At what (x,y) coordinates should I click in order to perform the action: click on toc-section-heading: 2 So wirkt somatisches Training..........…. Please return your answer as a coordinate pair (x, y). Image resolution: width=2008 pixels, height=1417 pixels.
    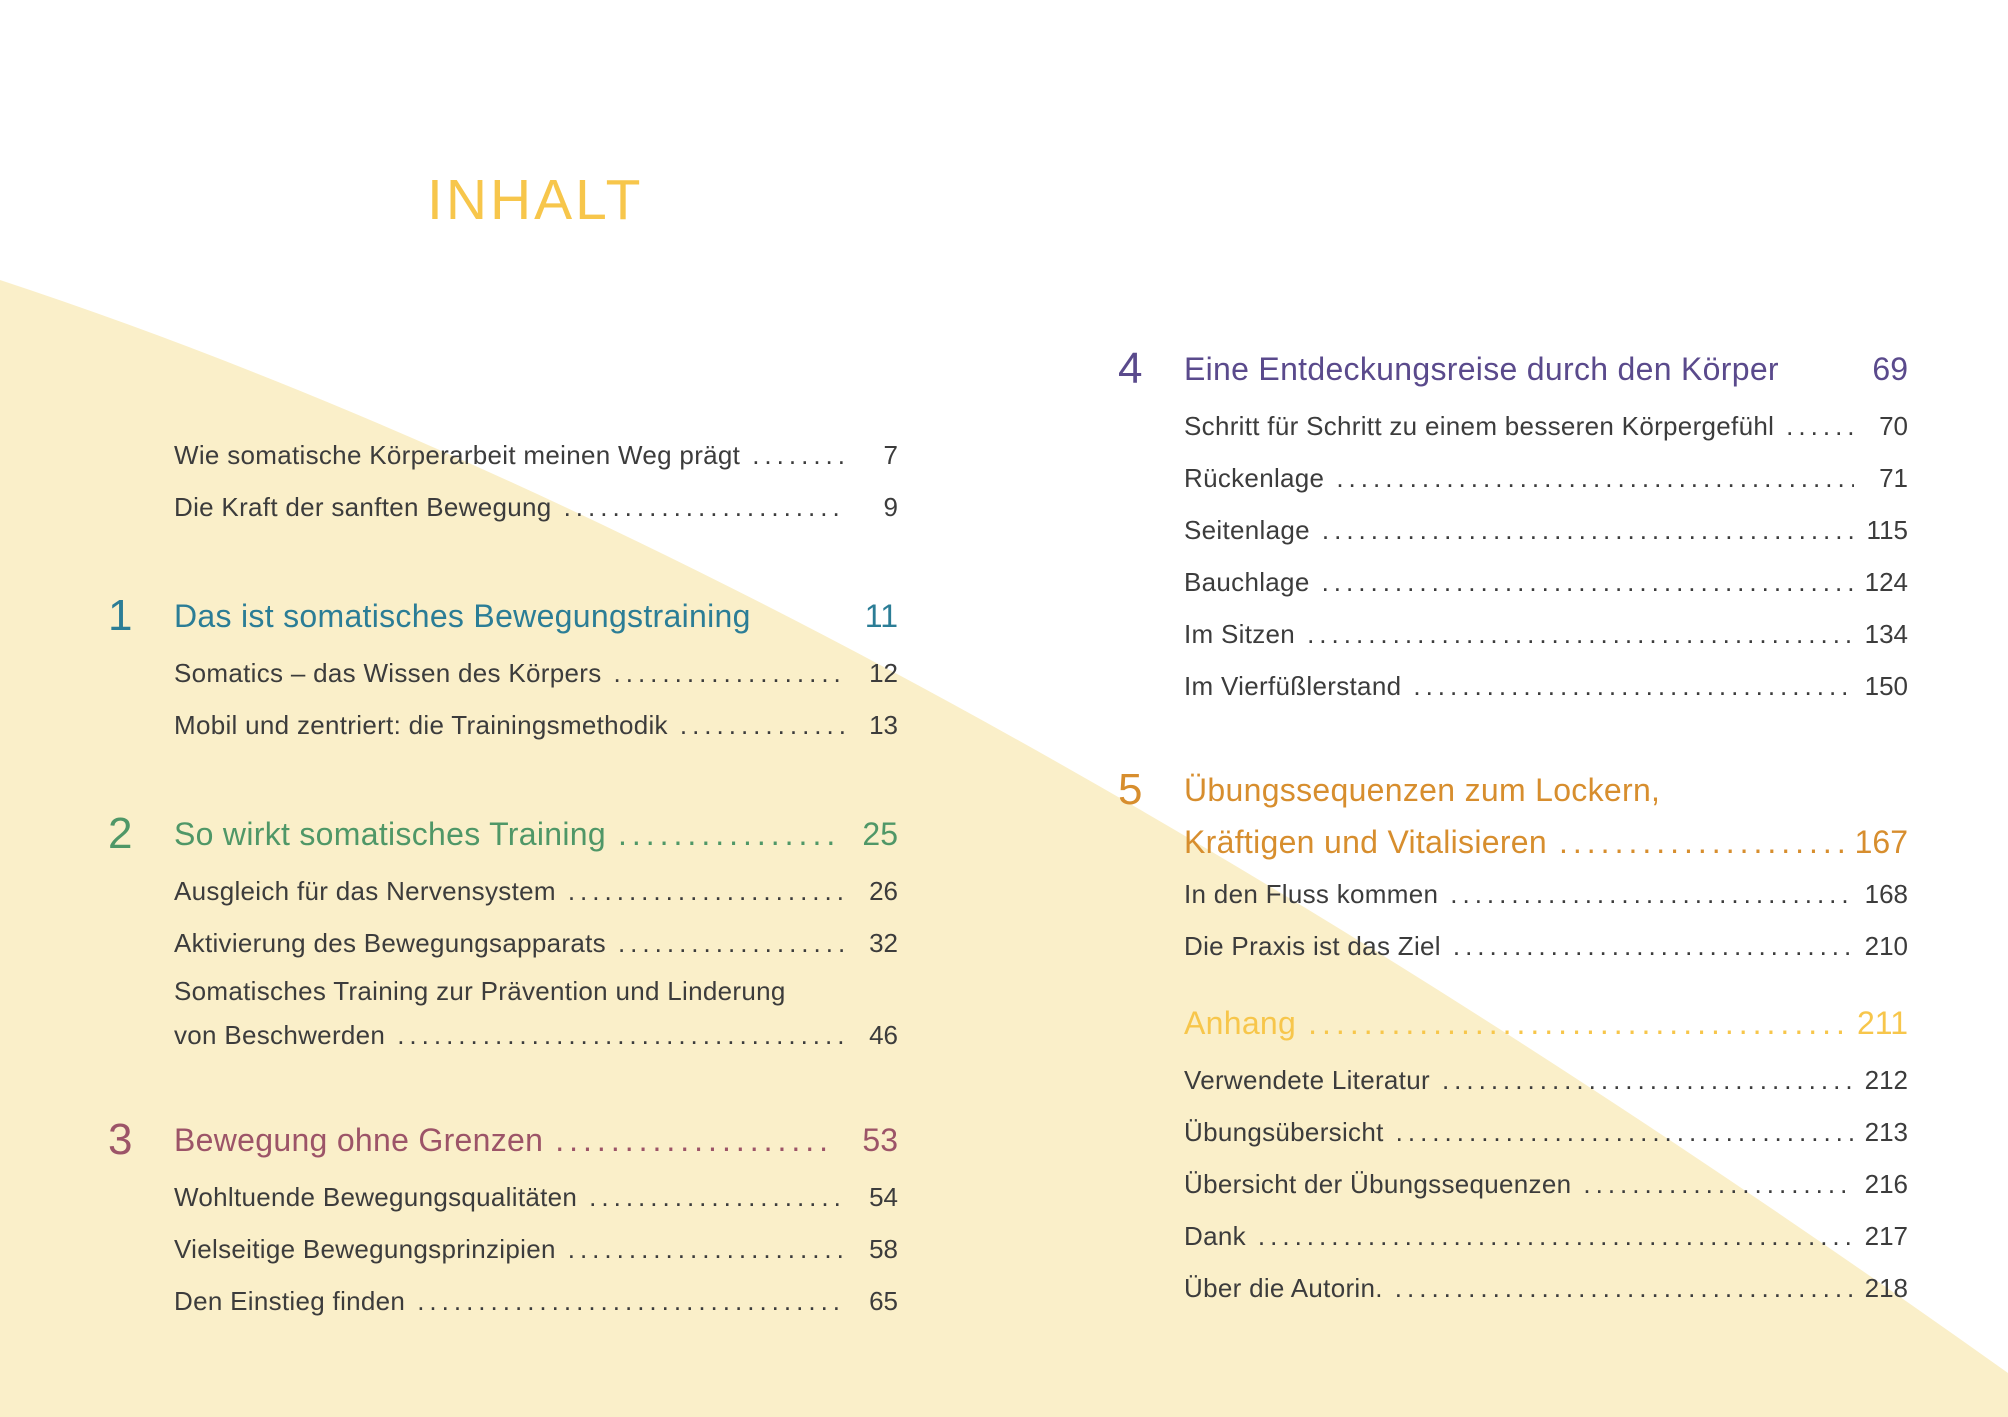
    Looking at the image, I should click on (503, 834).